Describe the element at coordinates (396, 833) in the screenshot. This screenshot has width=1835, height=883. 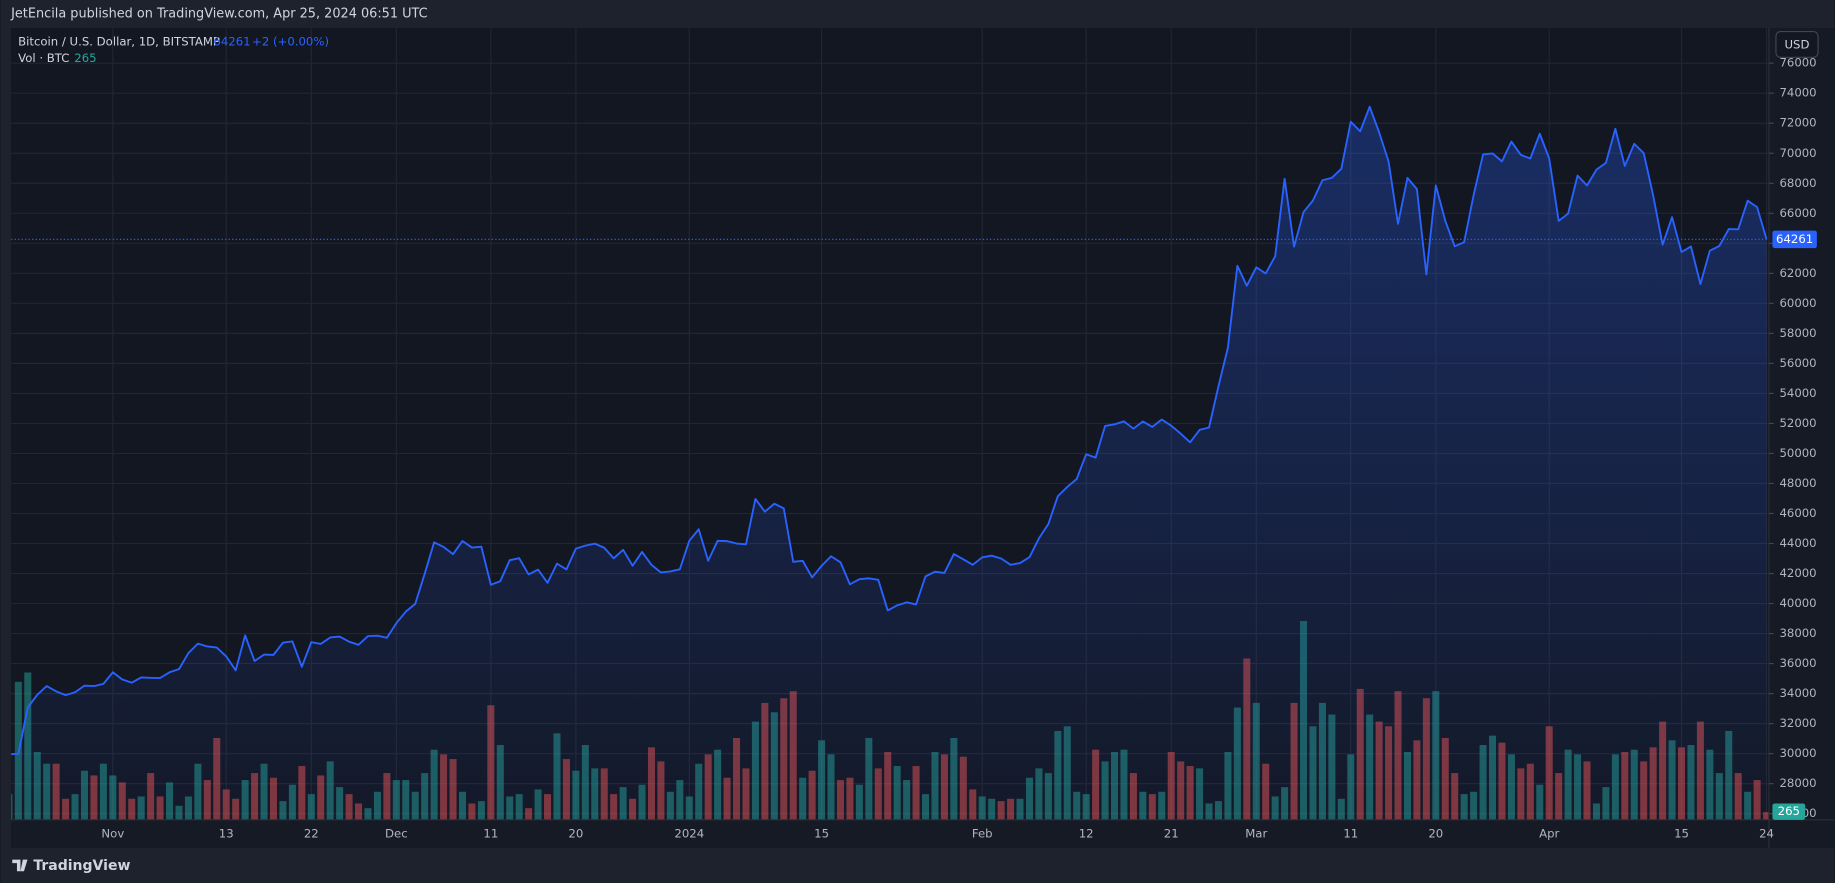
I see `x-tick-label: Dec` at that location.